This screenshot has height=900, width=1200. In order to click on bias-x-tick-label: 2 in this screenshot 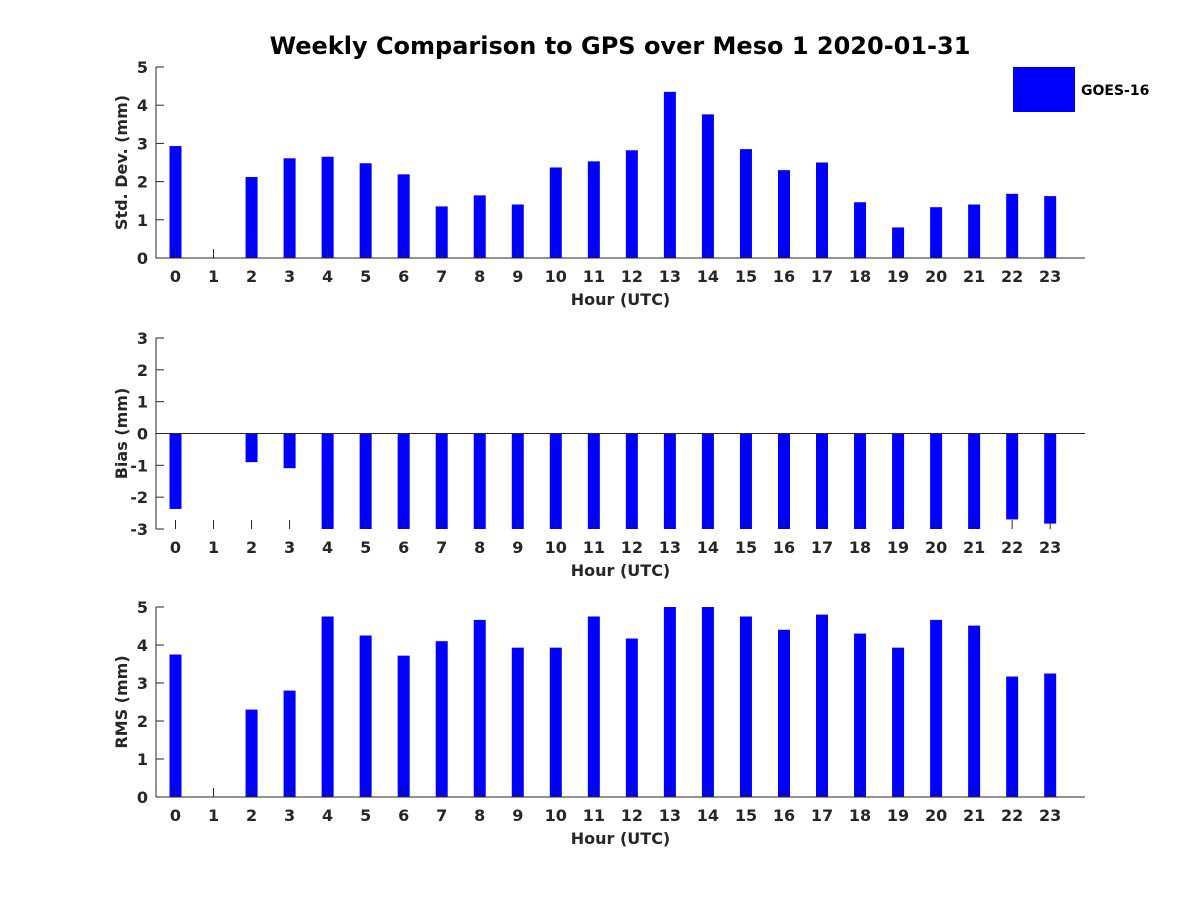, I will do `click(251, 547)`.